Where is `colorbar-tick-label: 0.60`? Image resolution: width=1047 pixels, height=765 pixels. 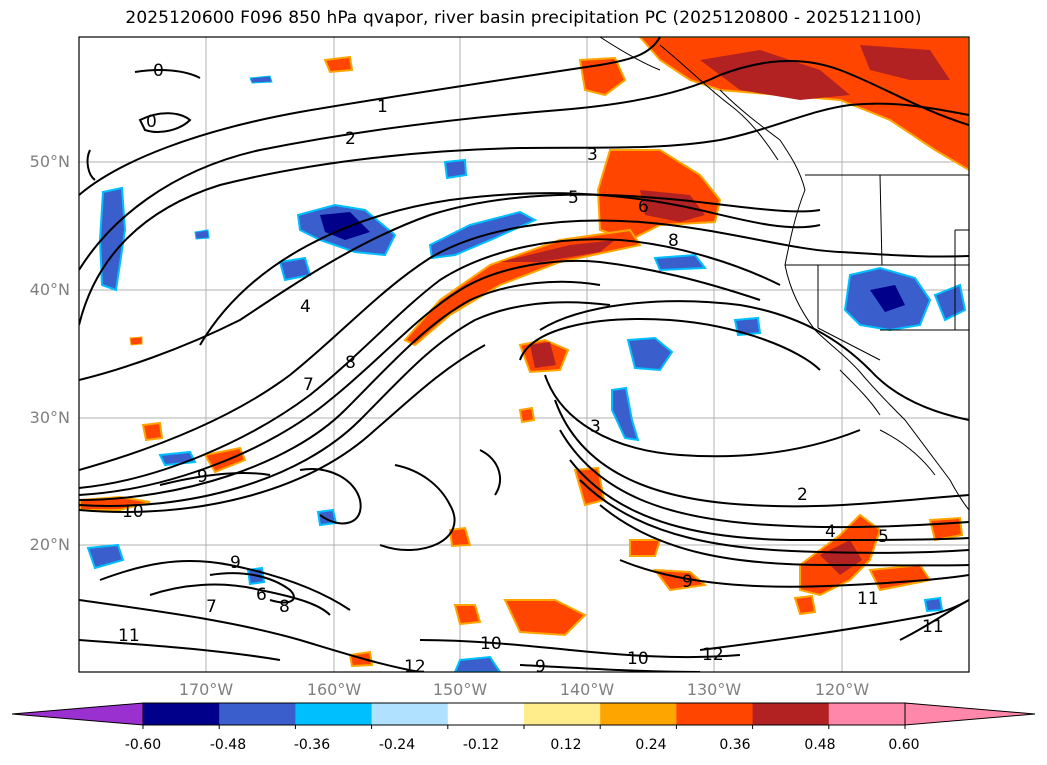
colorbar-tick-label: 0.60 is located at coordinates (904, 745).